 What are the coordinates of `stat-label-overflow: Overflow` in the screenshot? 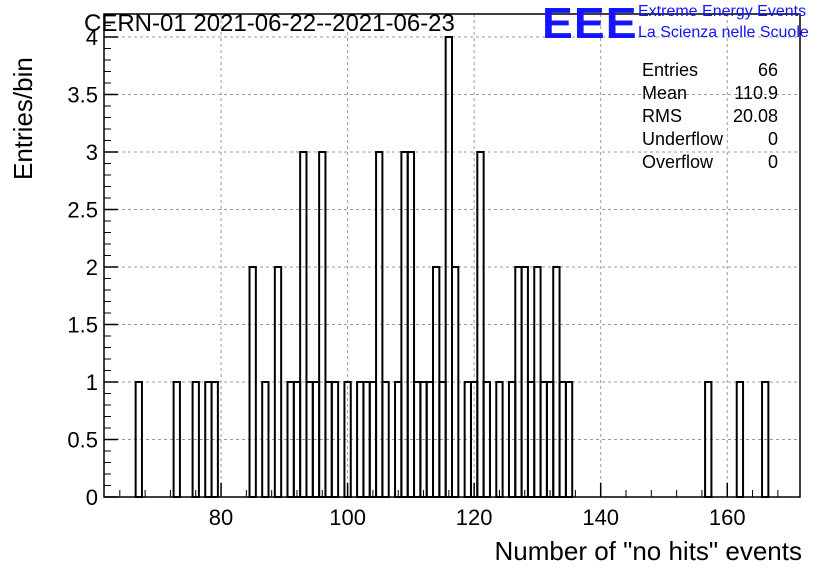 It's located at (678, 162).